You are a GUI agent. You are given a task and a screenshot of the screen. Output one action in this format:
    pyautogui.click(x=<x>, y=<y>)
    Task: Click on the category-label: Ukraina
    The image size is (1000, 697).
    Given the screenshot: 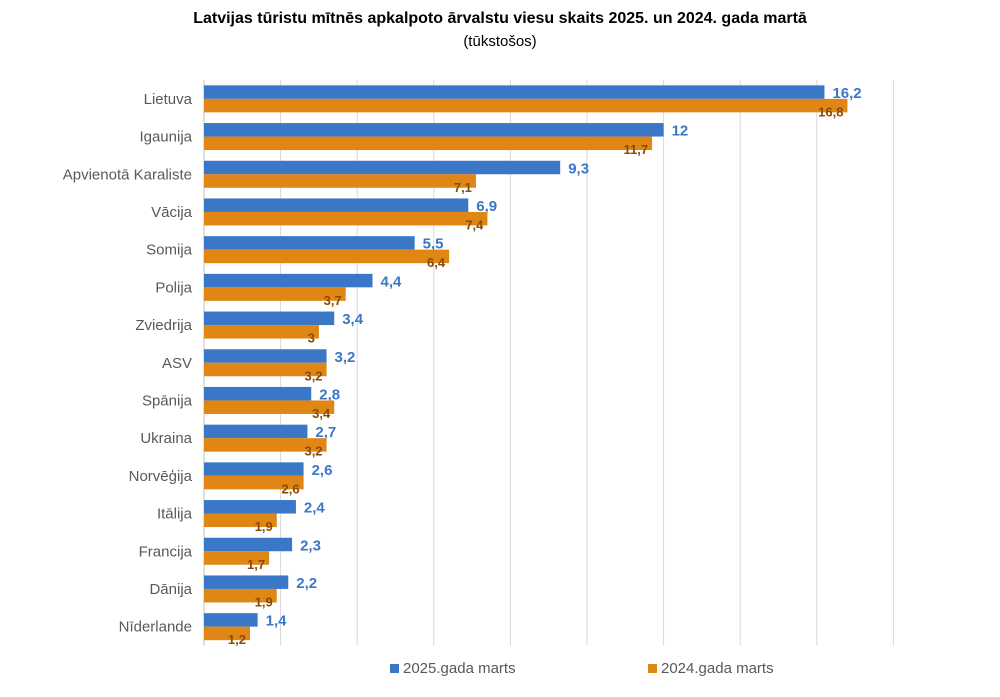 What is the action you would take?
    pyautogui.click(x=166, y=438)
    